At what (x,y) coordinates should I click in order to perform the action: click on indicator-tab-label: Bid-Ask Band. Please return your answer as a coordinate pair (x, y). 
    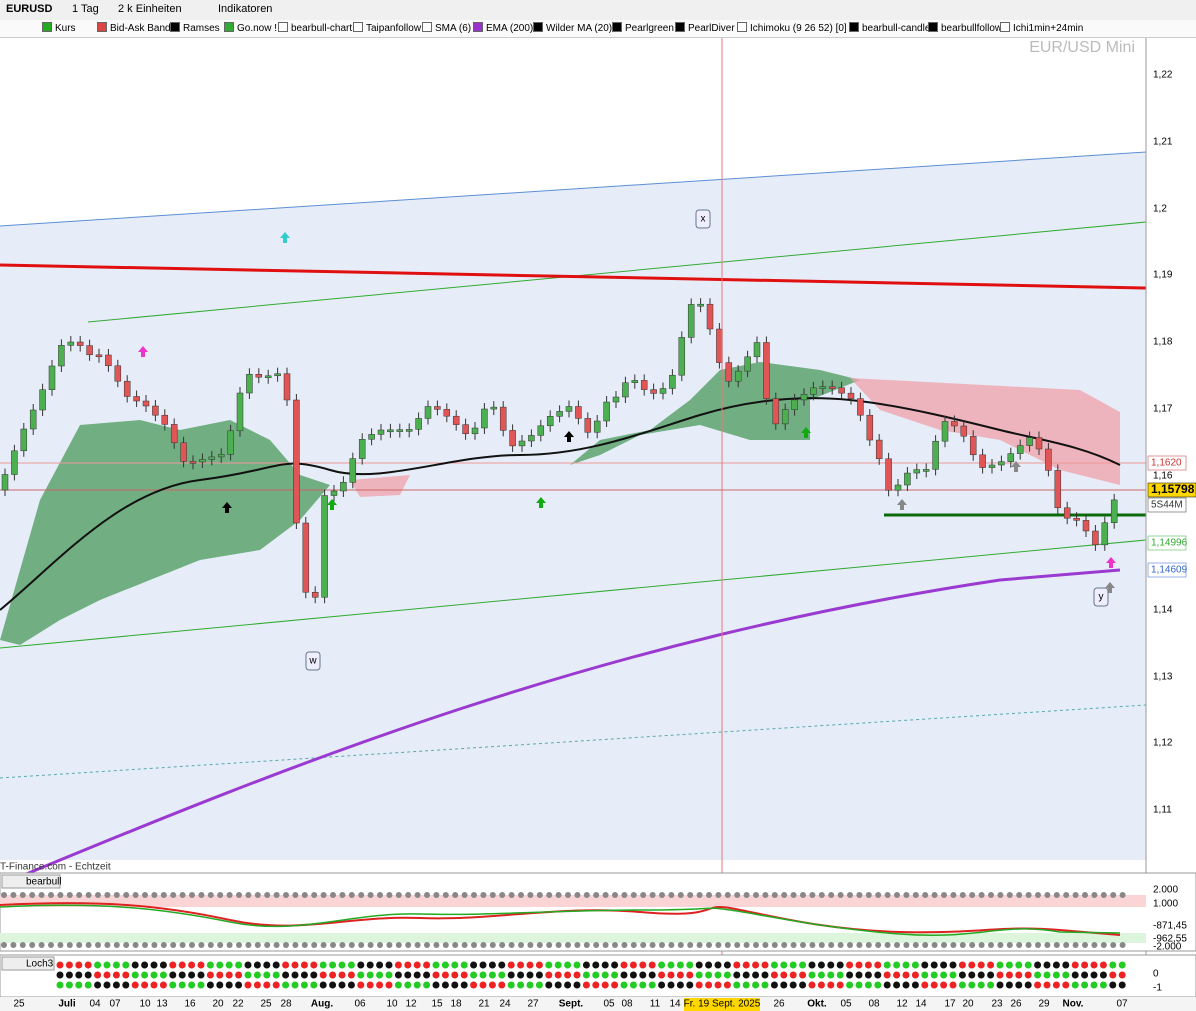
    Looking at the image, I should click on (140, 28).